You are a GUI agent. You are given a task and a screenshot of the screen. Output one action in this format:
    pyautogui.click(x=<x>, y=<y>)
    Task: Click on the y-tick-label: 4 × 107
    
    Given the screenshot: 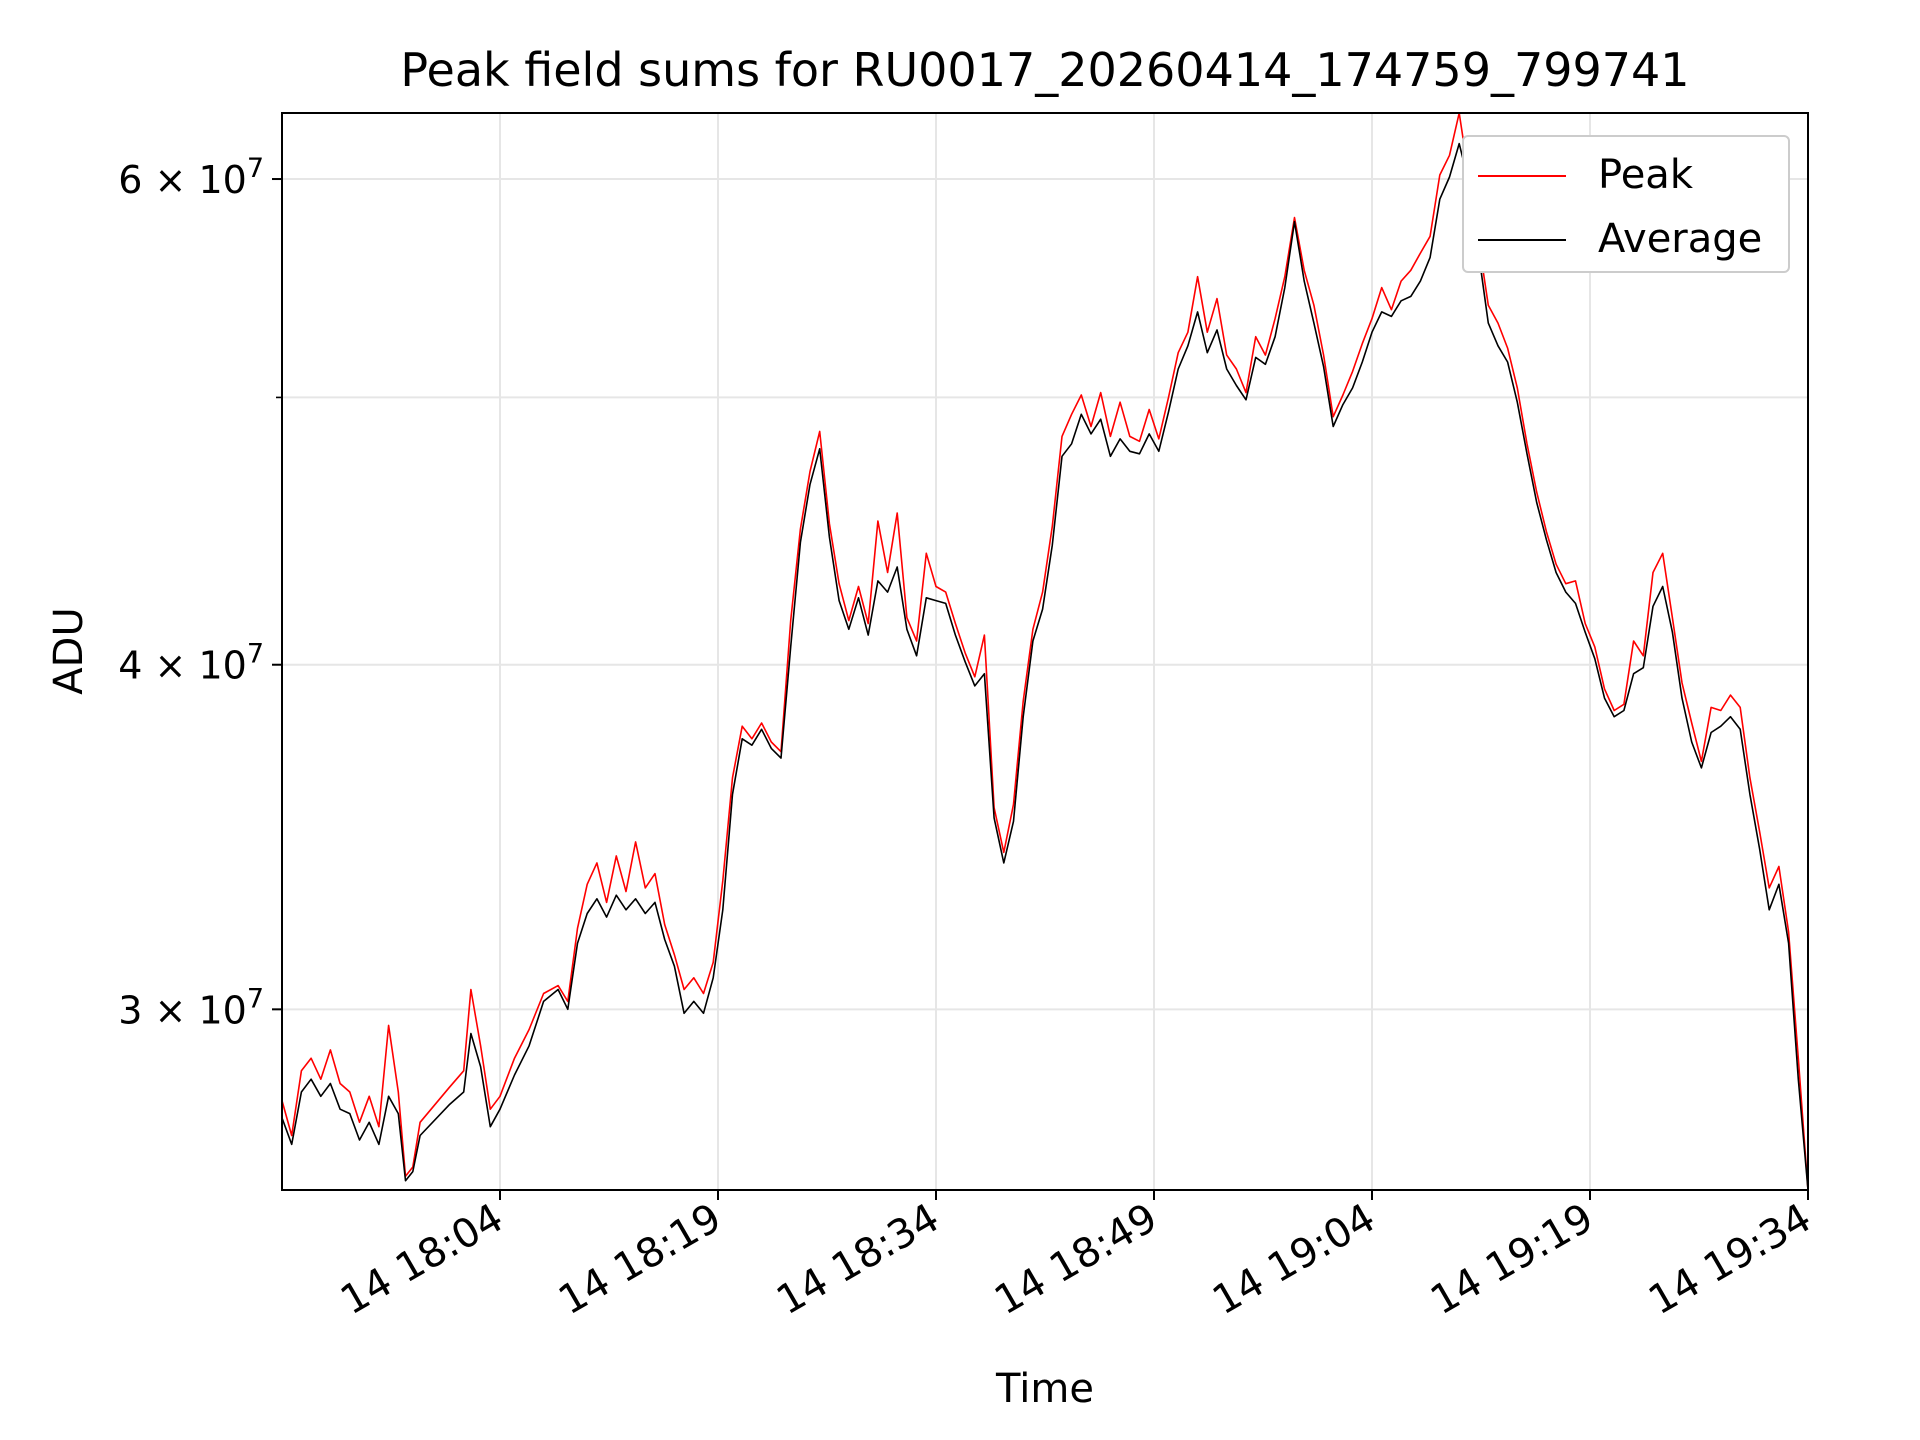 What is the action you would take?
    pyautogui.click(x=191, y=663)
    